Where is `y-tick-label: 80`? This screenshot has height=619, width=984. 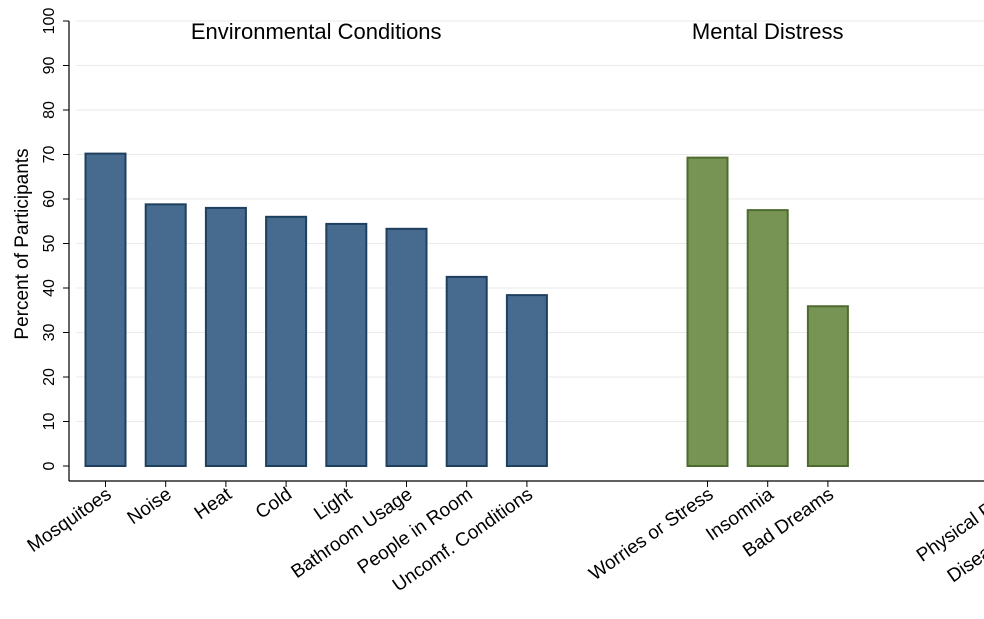 y-tick-label: 80 is located at coordinates (49, 110).